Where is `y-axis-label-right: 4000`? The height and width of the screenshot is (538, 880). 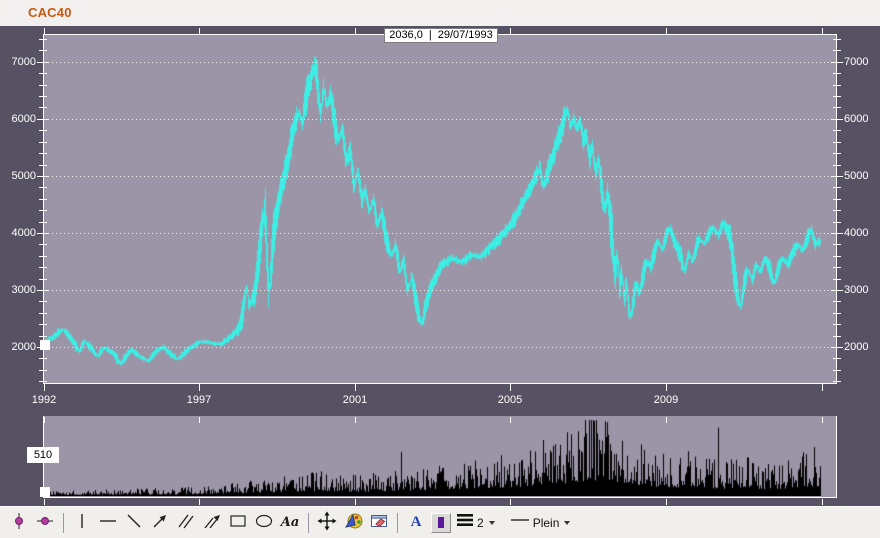
y-axis-label-right: 4000 is located at coordinates (856, 232).